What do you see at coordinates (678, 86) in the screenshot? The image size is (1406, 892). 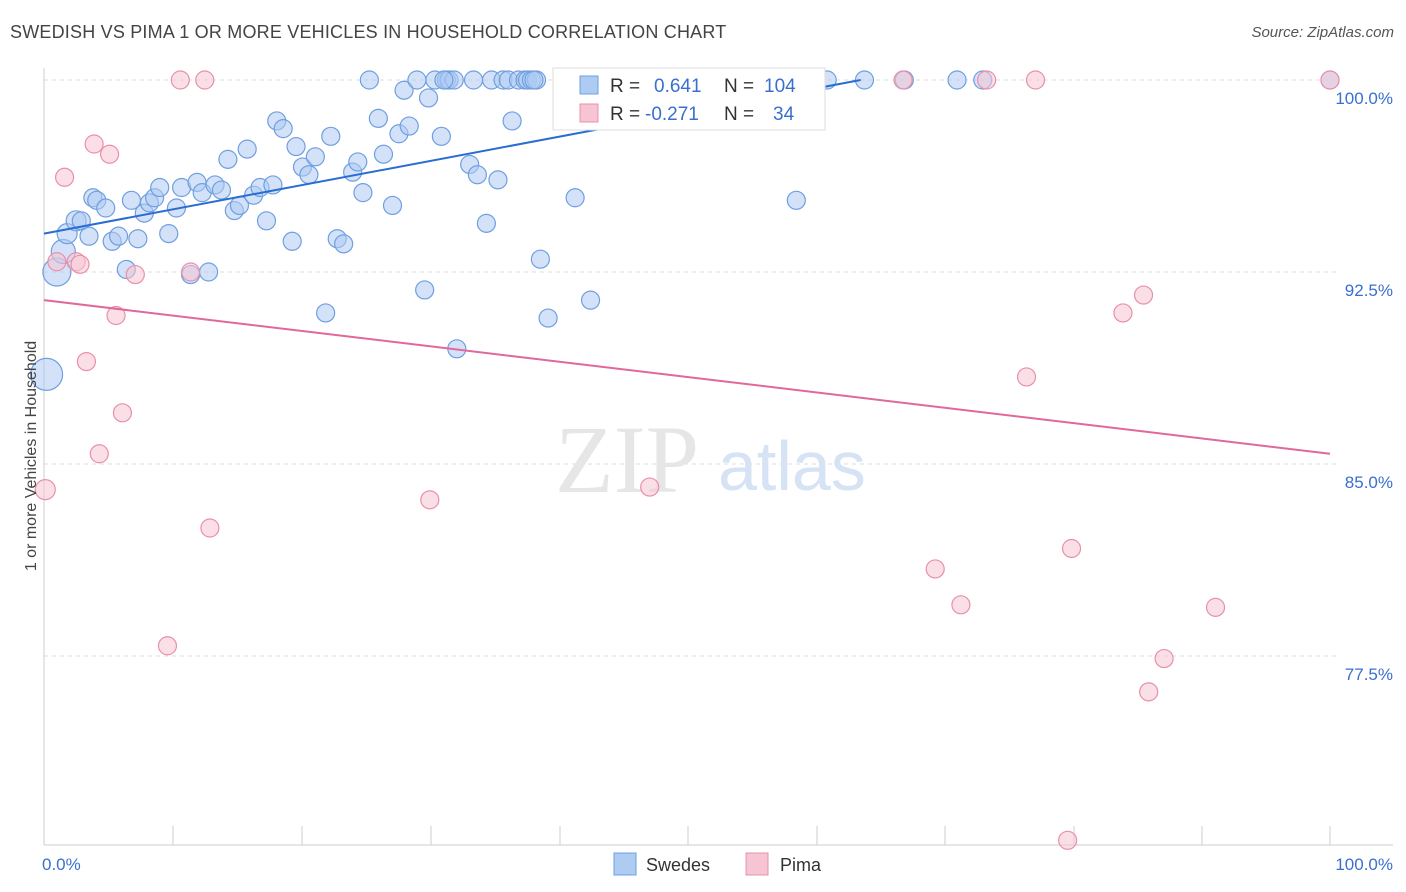 I see `legend-r-value-swedes: 0.641` at bounding box center [678, 86].